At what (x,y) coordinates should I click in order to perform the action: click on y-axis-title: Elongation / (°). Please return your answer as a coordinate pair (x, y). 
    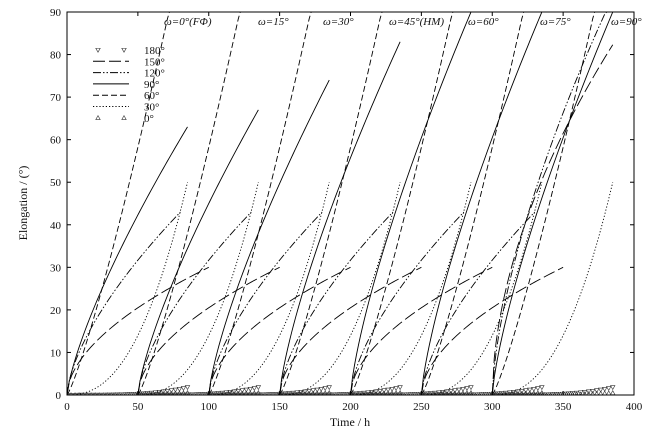
    Looking at the image, I should click on (23, 203).